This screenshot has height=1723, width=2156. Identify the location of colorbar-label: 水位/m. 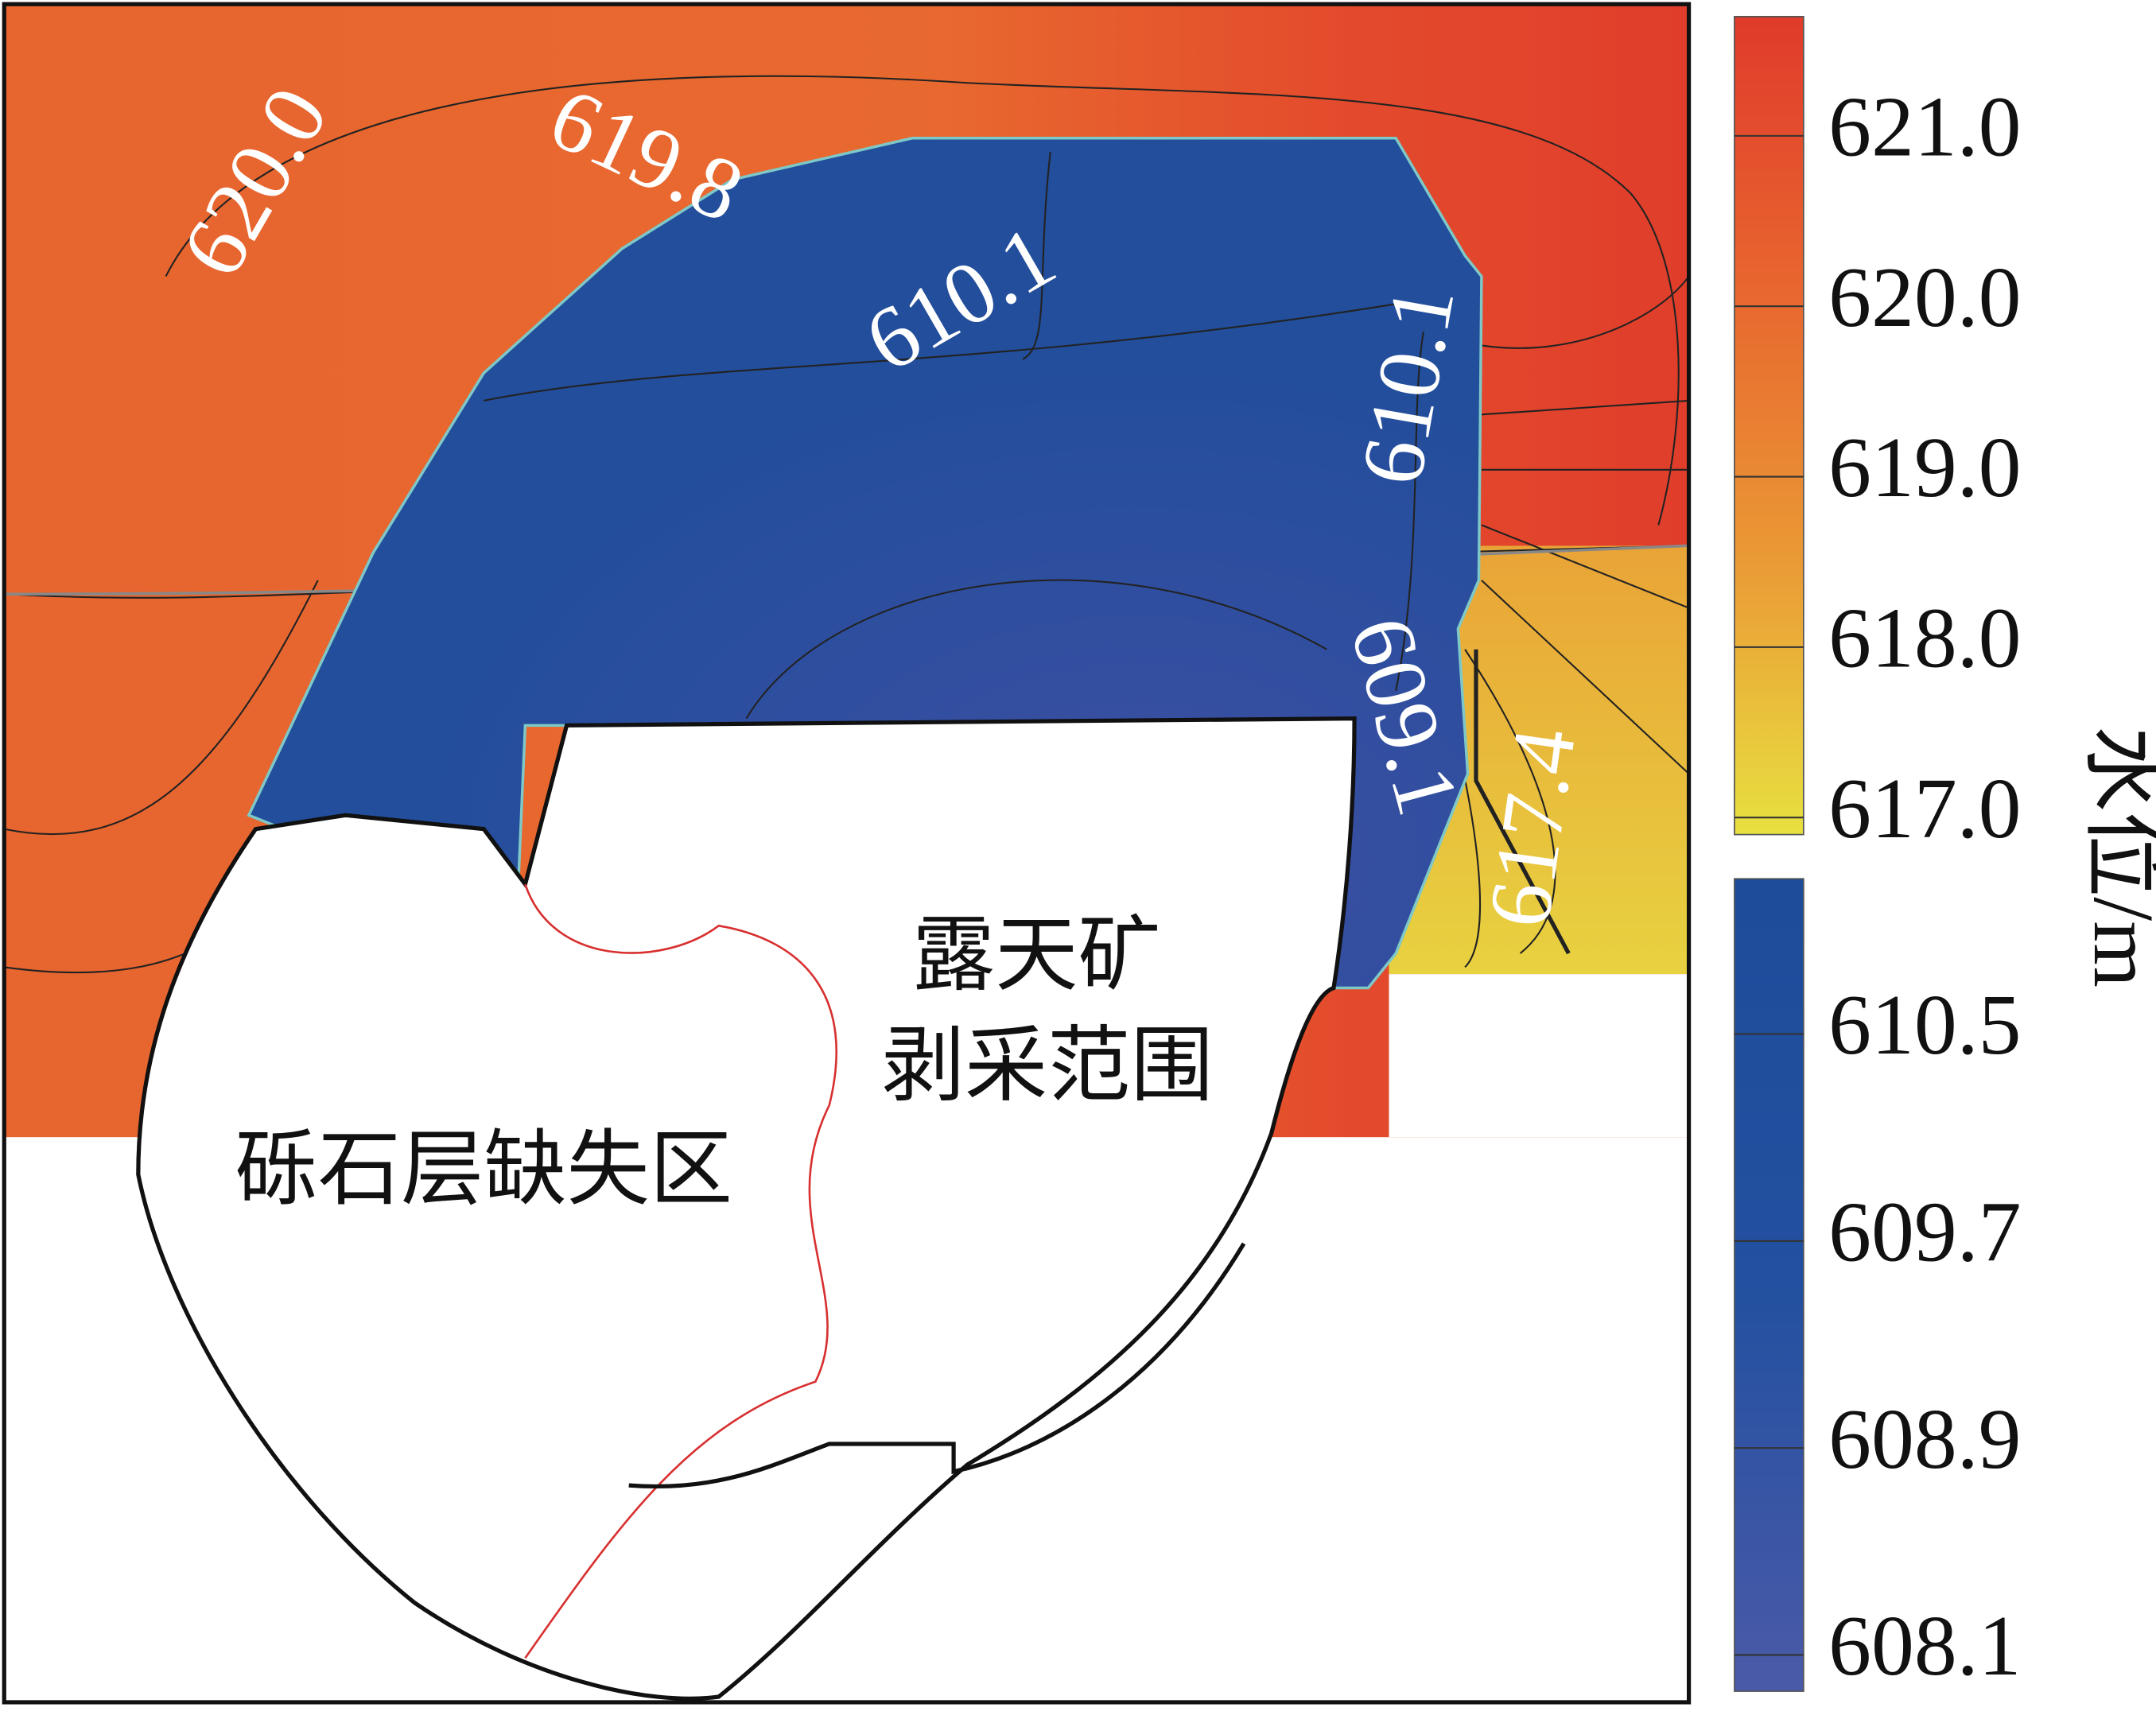
(2116, 857).